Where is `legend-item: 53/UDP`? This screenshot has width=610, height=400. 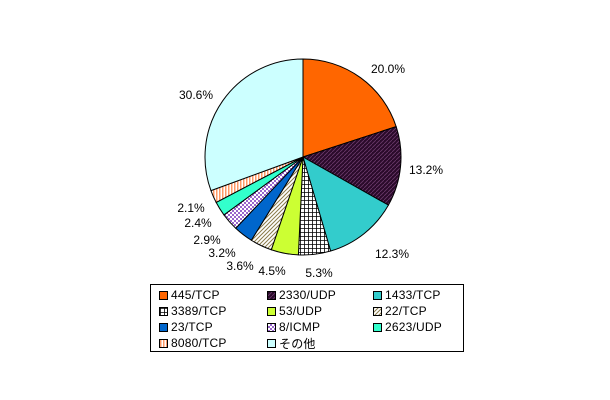
legend-item: 53/UDP is located at coordinates (294, 311).